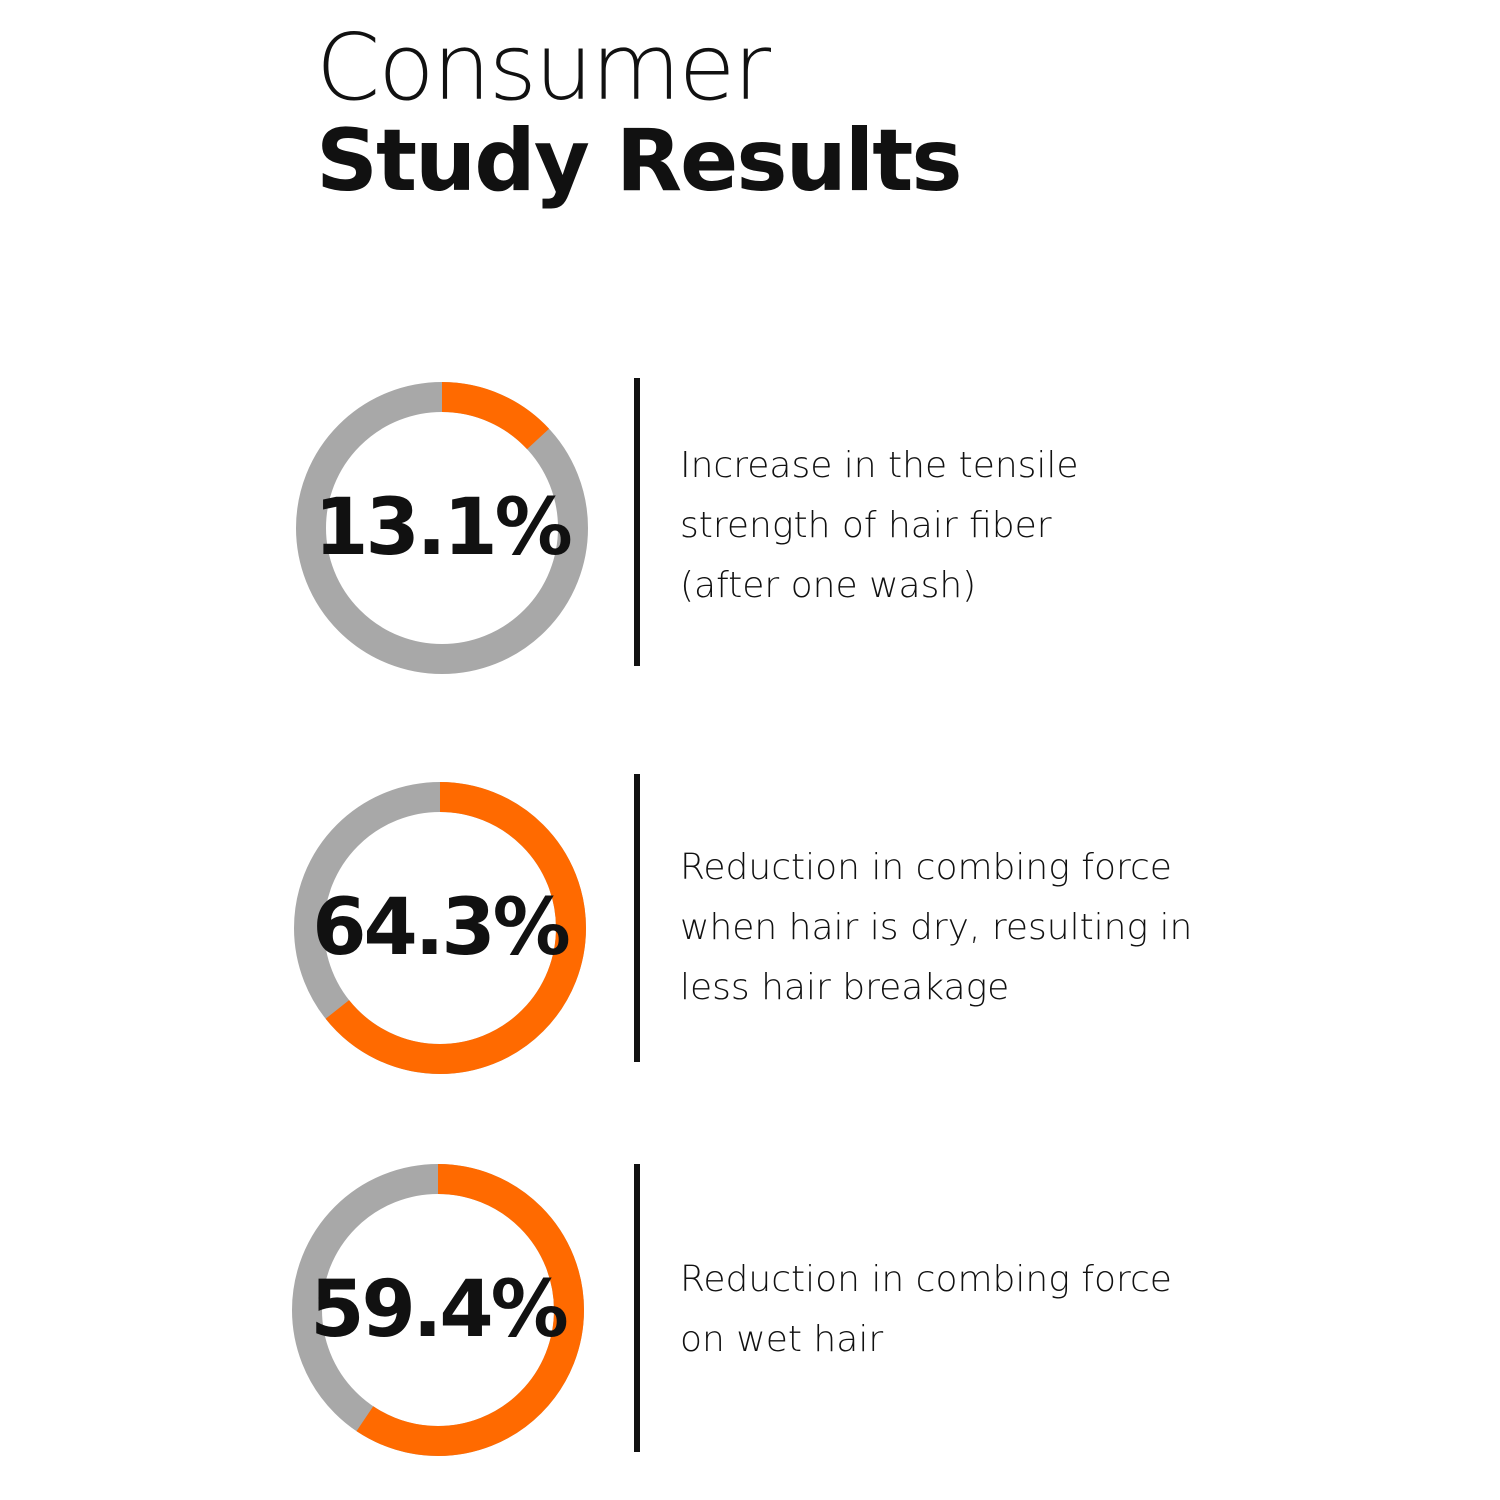  I want to click on donut-1-value-label: 13.1%, so click(443, 528).